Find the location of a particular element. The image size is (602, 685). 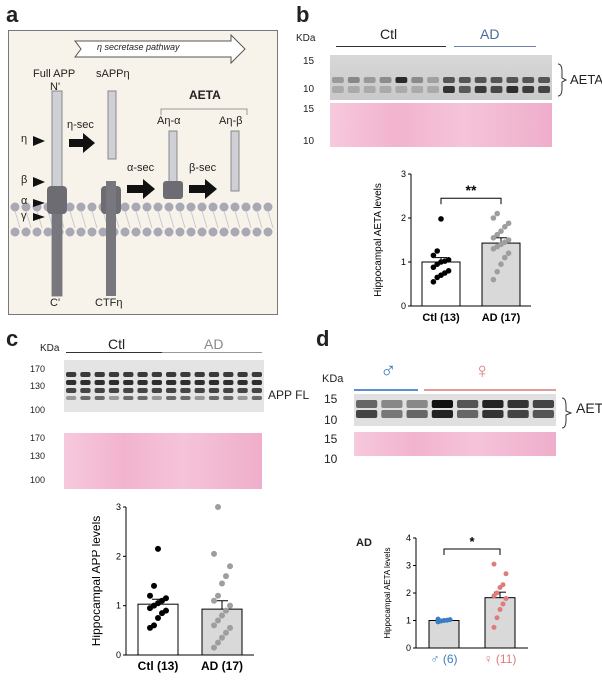

ctfeta-stem is located at coordinates (111, 238).